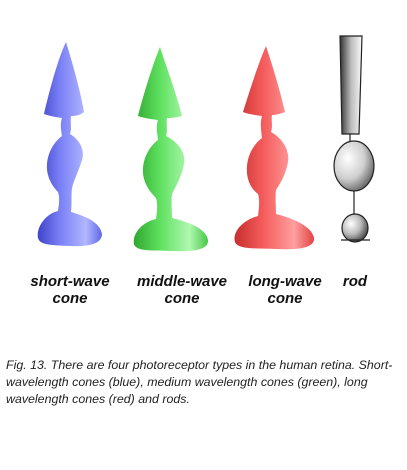 Image resolution: width=407 pixels, height=470 pixels. I want to click on middle-wave-label-line1: middle-wave, so click(182, 281).